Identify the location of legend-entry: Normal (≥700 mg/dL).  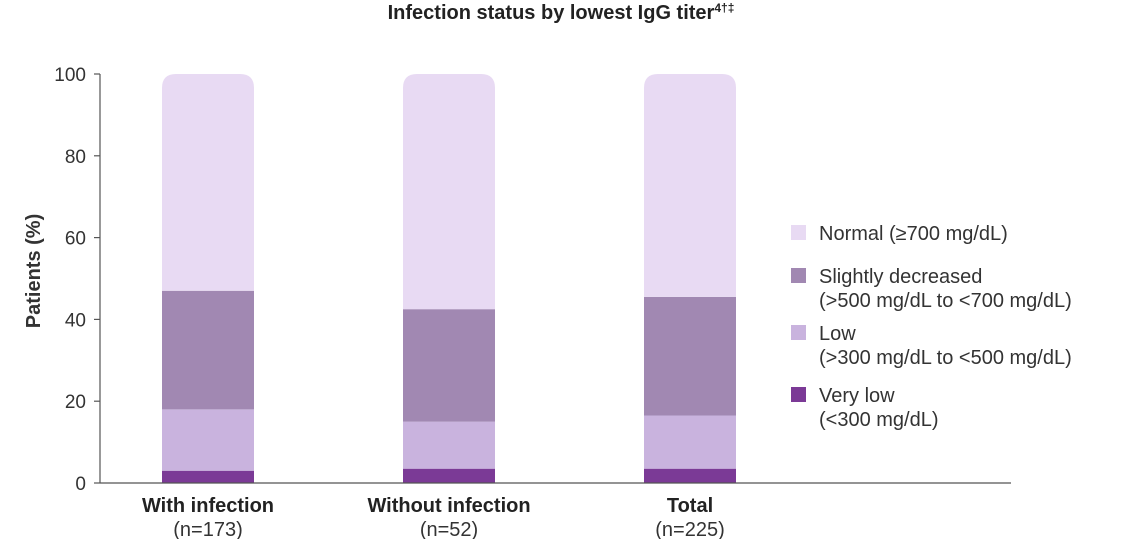
(899, 234).